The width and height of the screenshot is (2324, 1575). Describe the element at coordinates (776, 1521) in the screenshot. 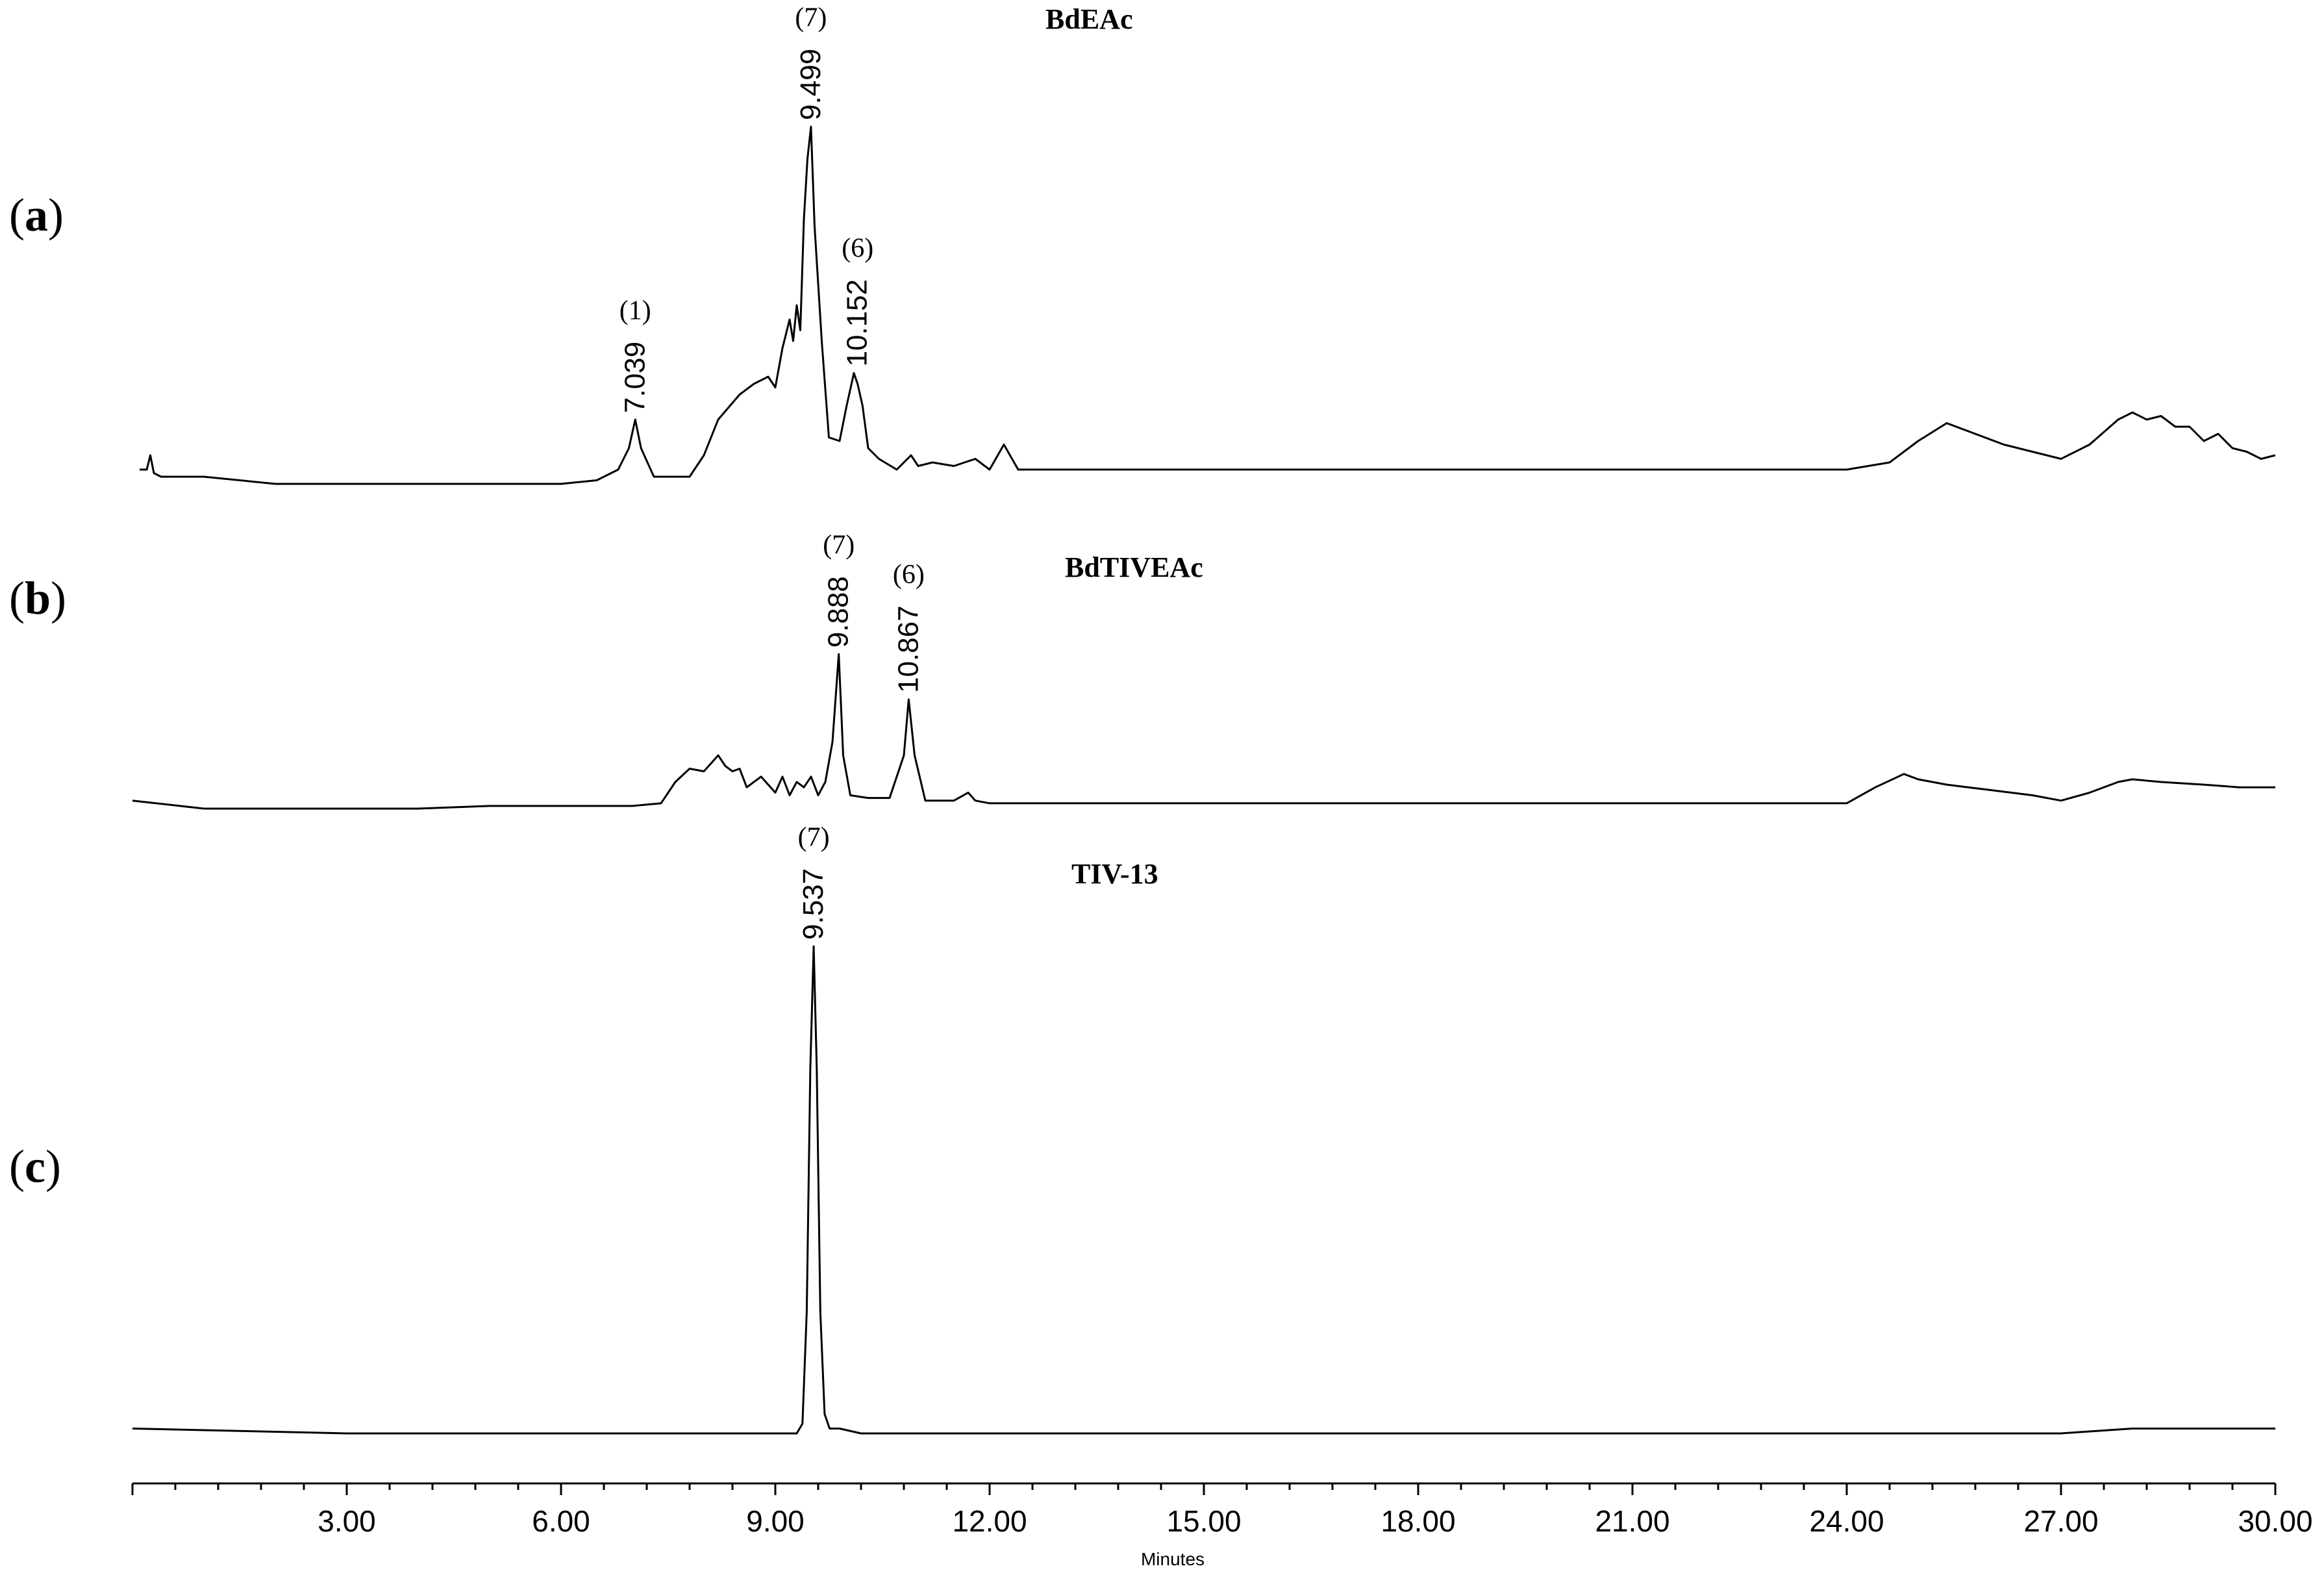

I see `x-tick-label-2: 9.00` at that location.